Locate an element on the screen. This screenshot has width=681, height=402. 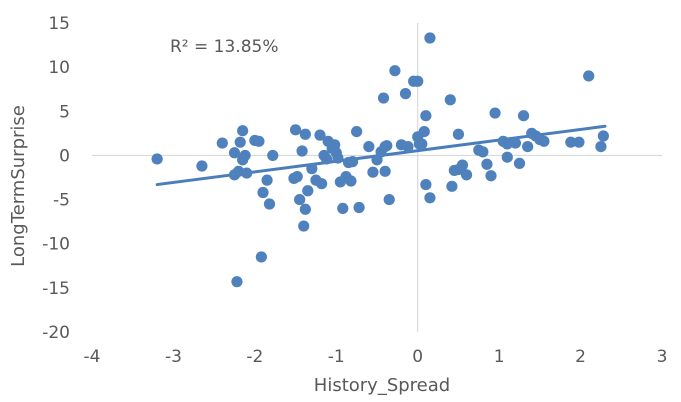
x-tick-label: -3 is located at coordinates (173, 357).